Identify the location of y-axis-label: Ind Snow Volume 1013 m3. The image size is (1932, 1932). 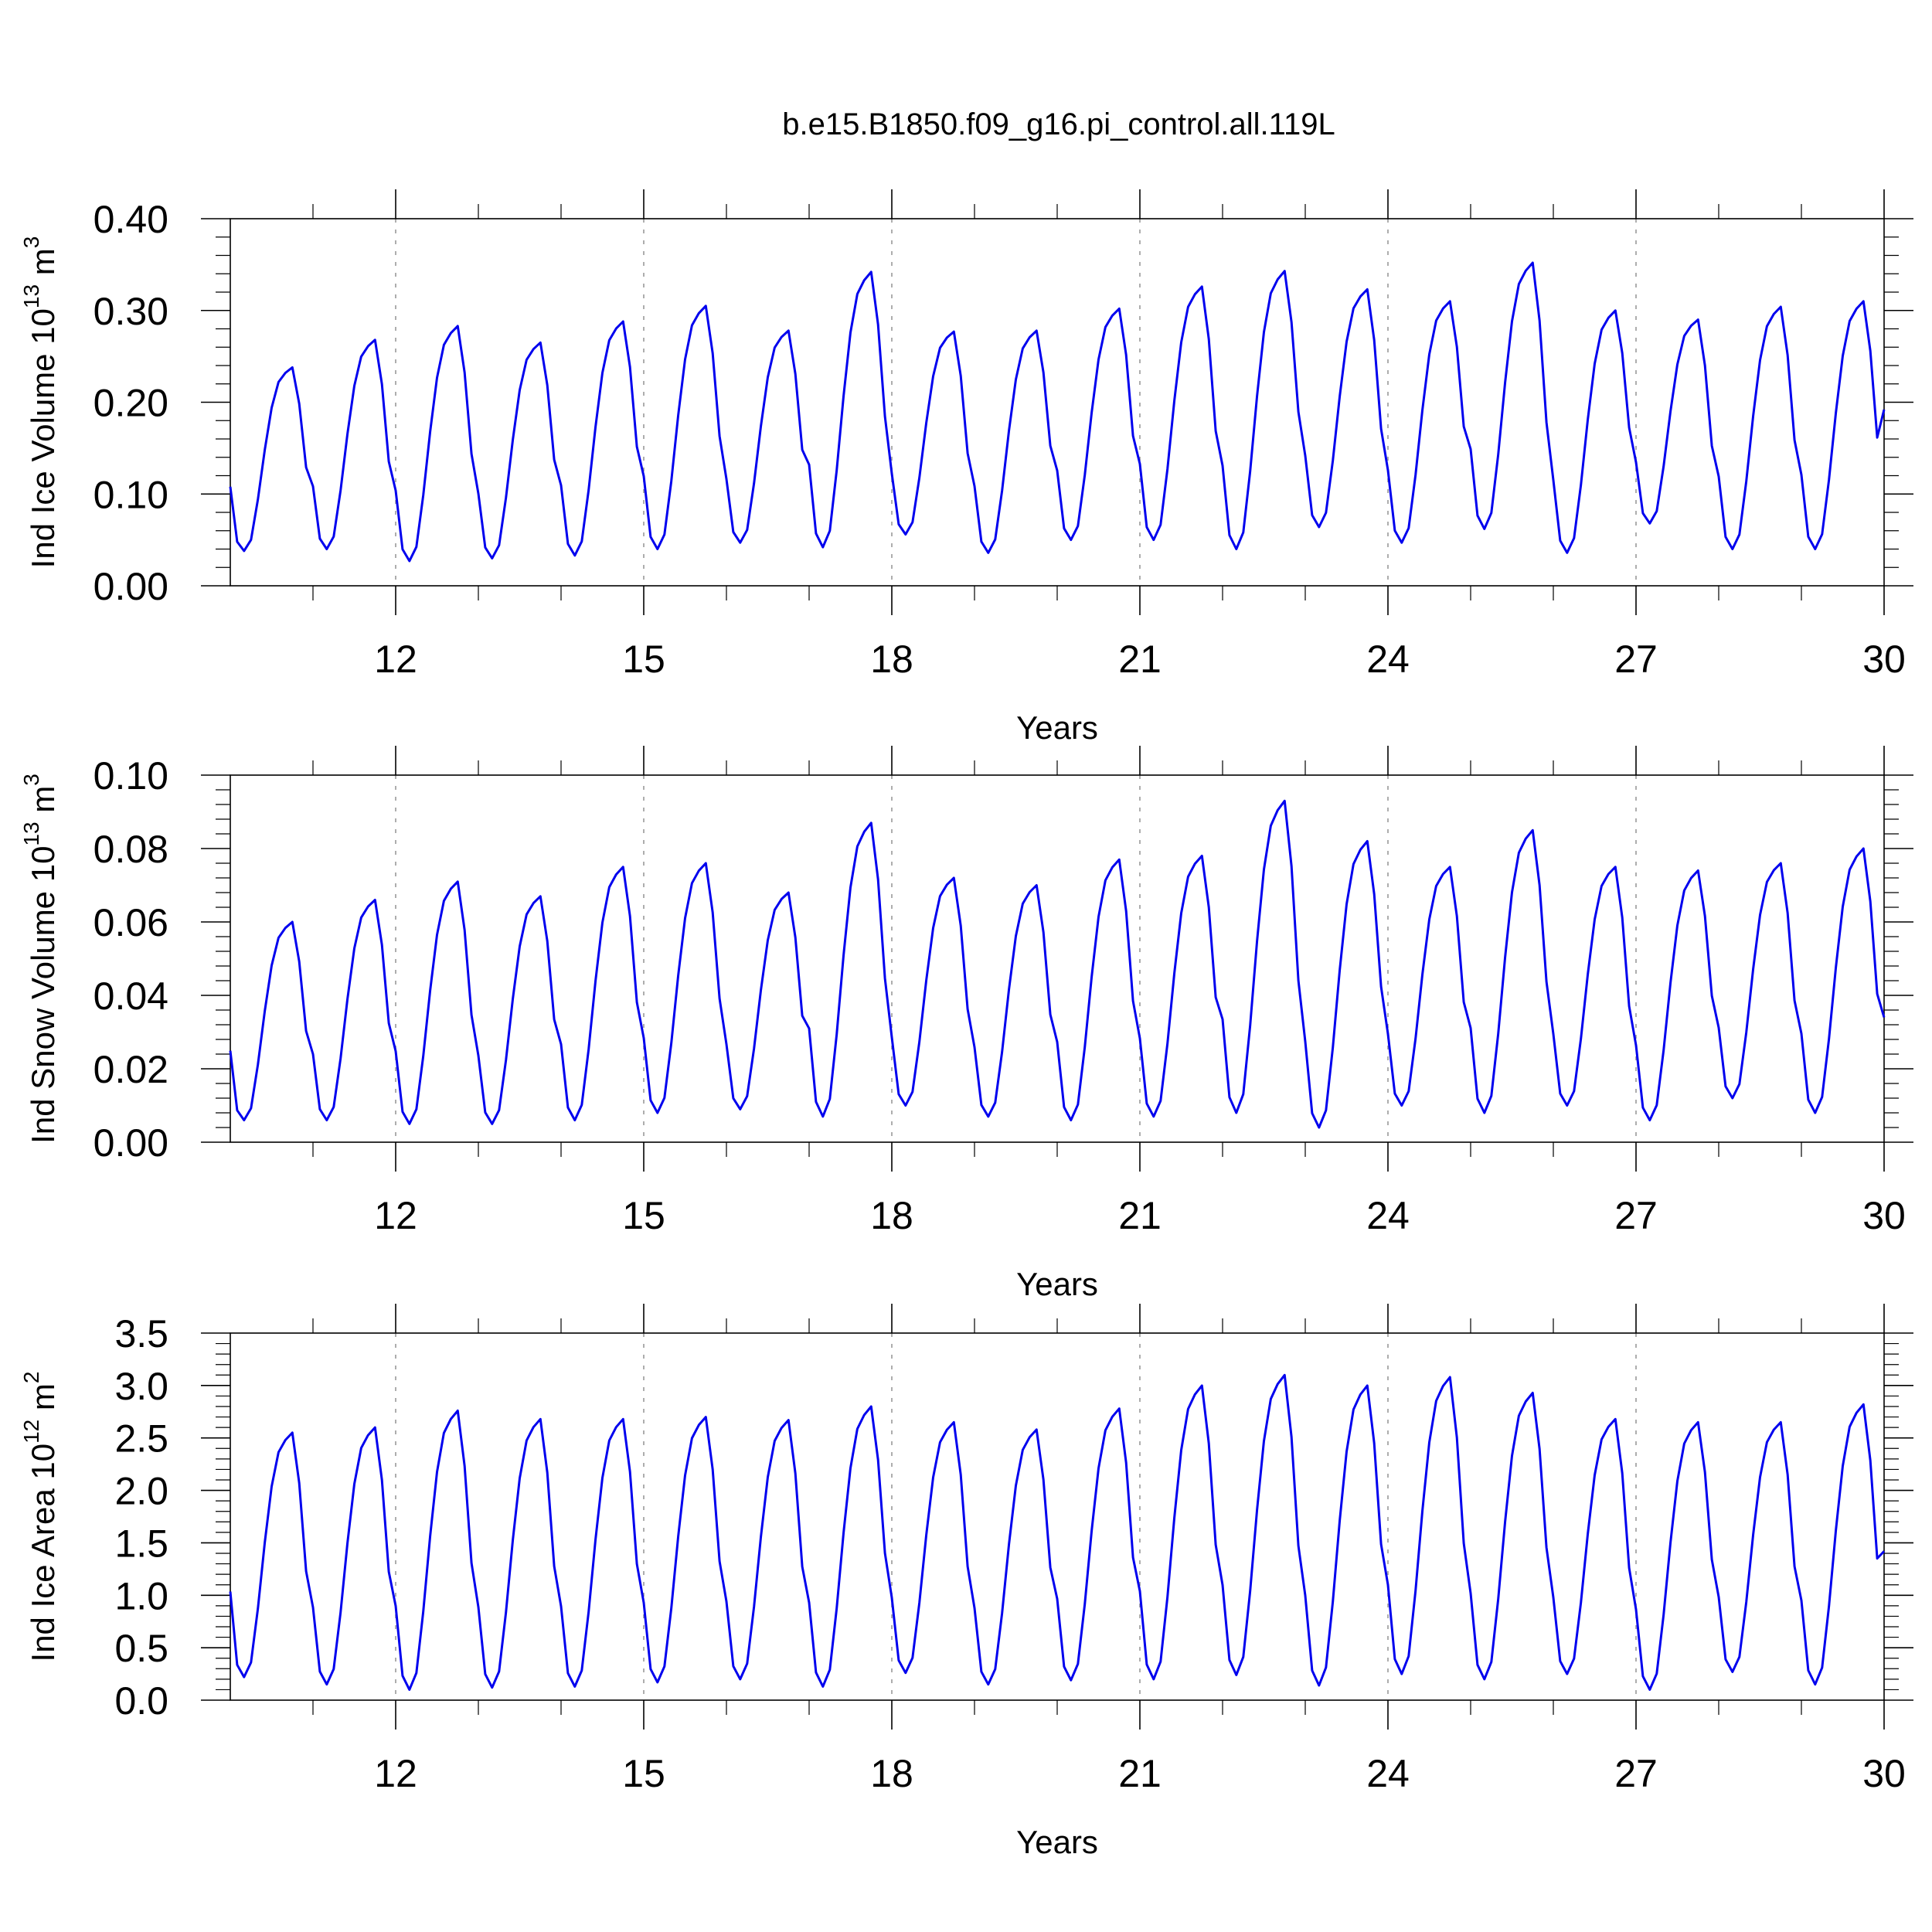
(40, 959).